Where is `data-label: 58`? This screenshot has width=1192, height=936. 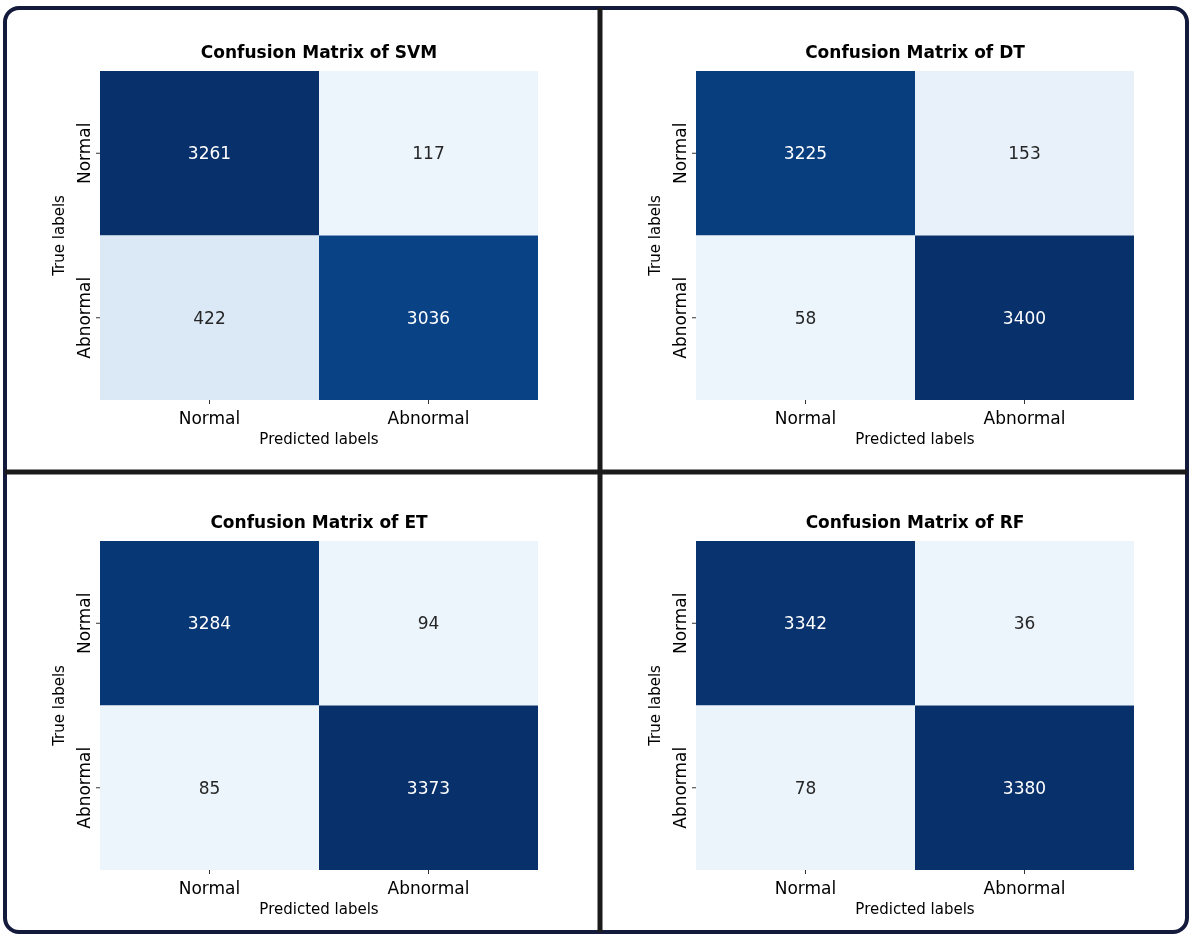
data-label: 58 is located at coordinates (805, 317).